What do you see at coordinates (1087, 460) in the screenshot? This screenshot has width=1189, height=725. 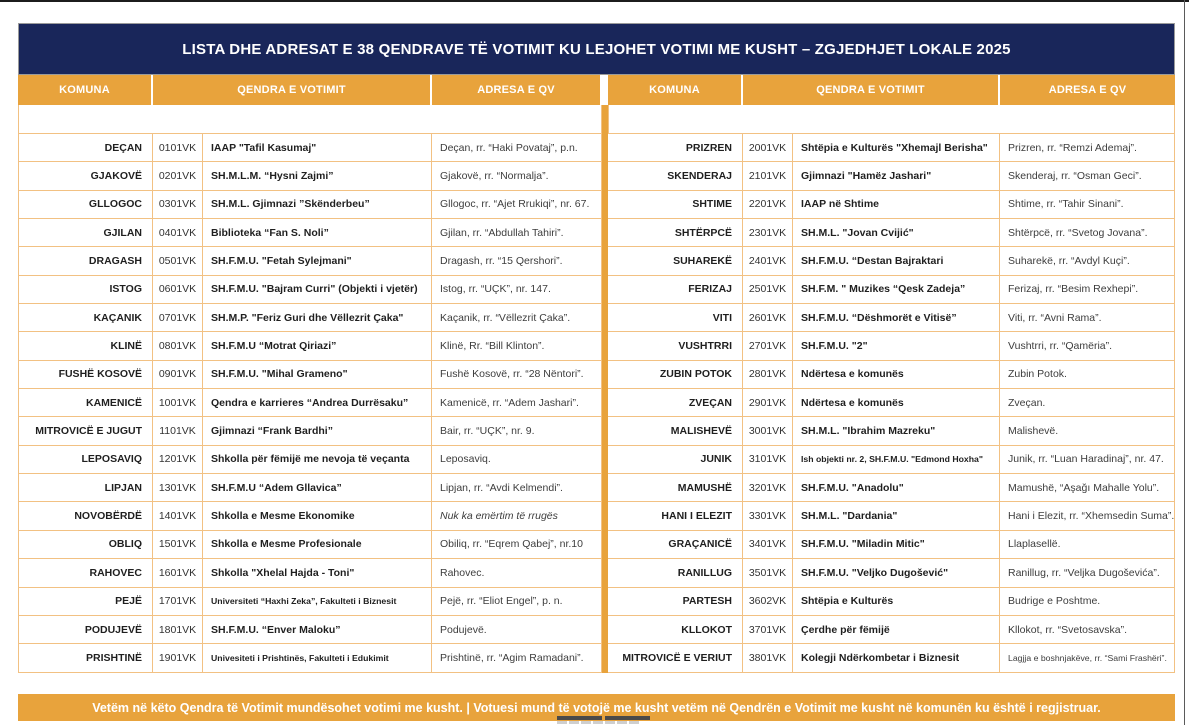 I see `cell-adresa: Junik, rr. “Luan Haradinaj”, nr. 47.` at bounding box center [1087, 460].